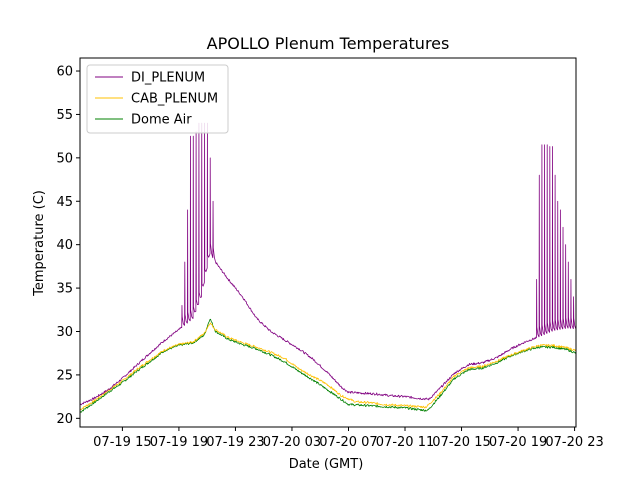  I want to click on y-tick-label: 25, so click(64, 375).